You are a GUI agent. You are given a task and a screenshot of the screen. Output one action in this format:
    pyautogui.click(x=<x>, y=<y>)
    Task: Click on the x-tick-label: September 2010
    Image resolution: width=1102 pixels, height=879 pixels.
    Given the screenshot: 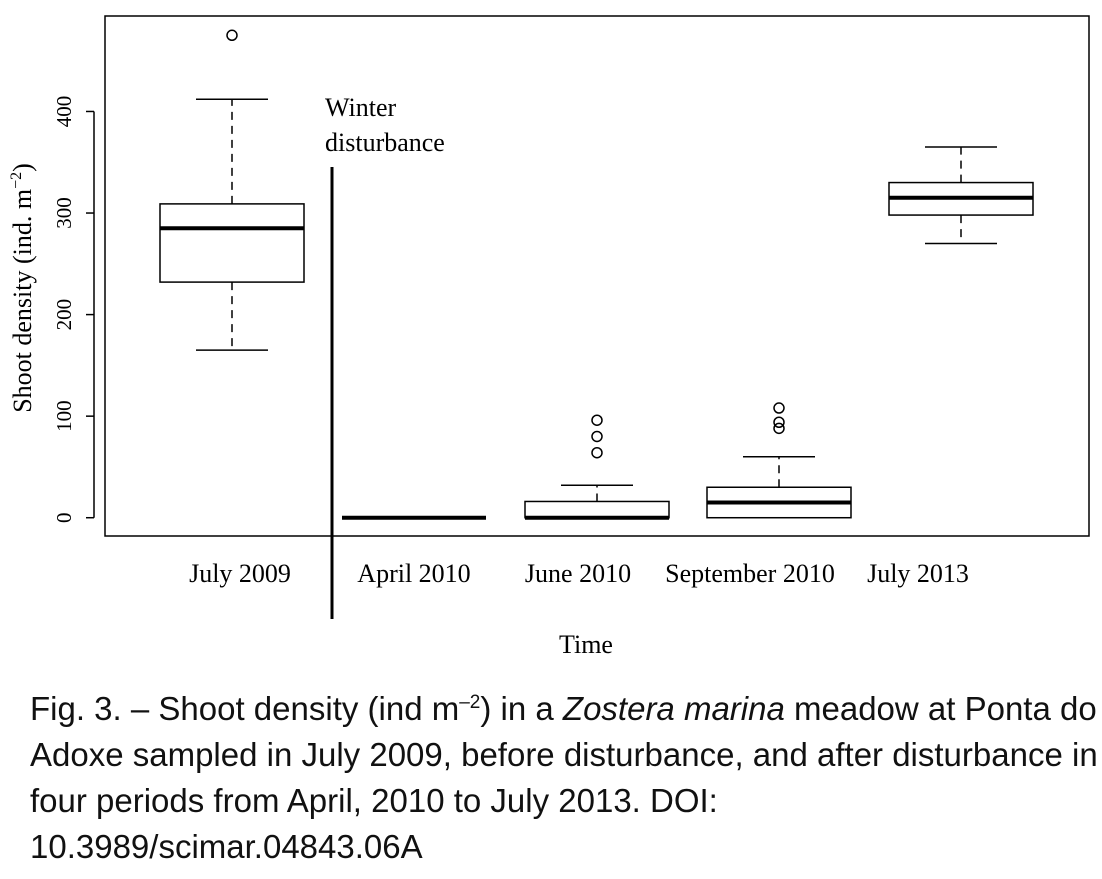 What is the action you would take?
    pyautogui.click(x=750, y=573)
    